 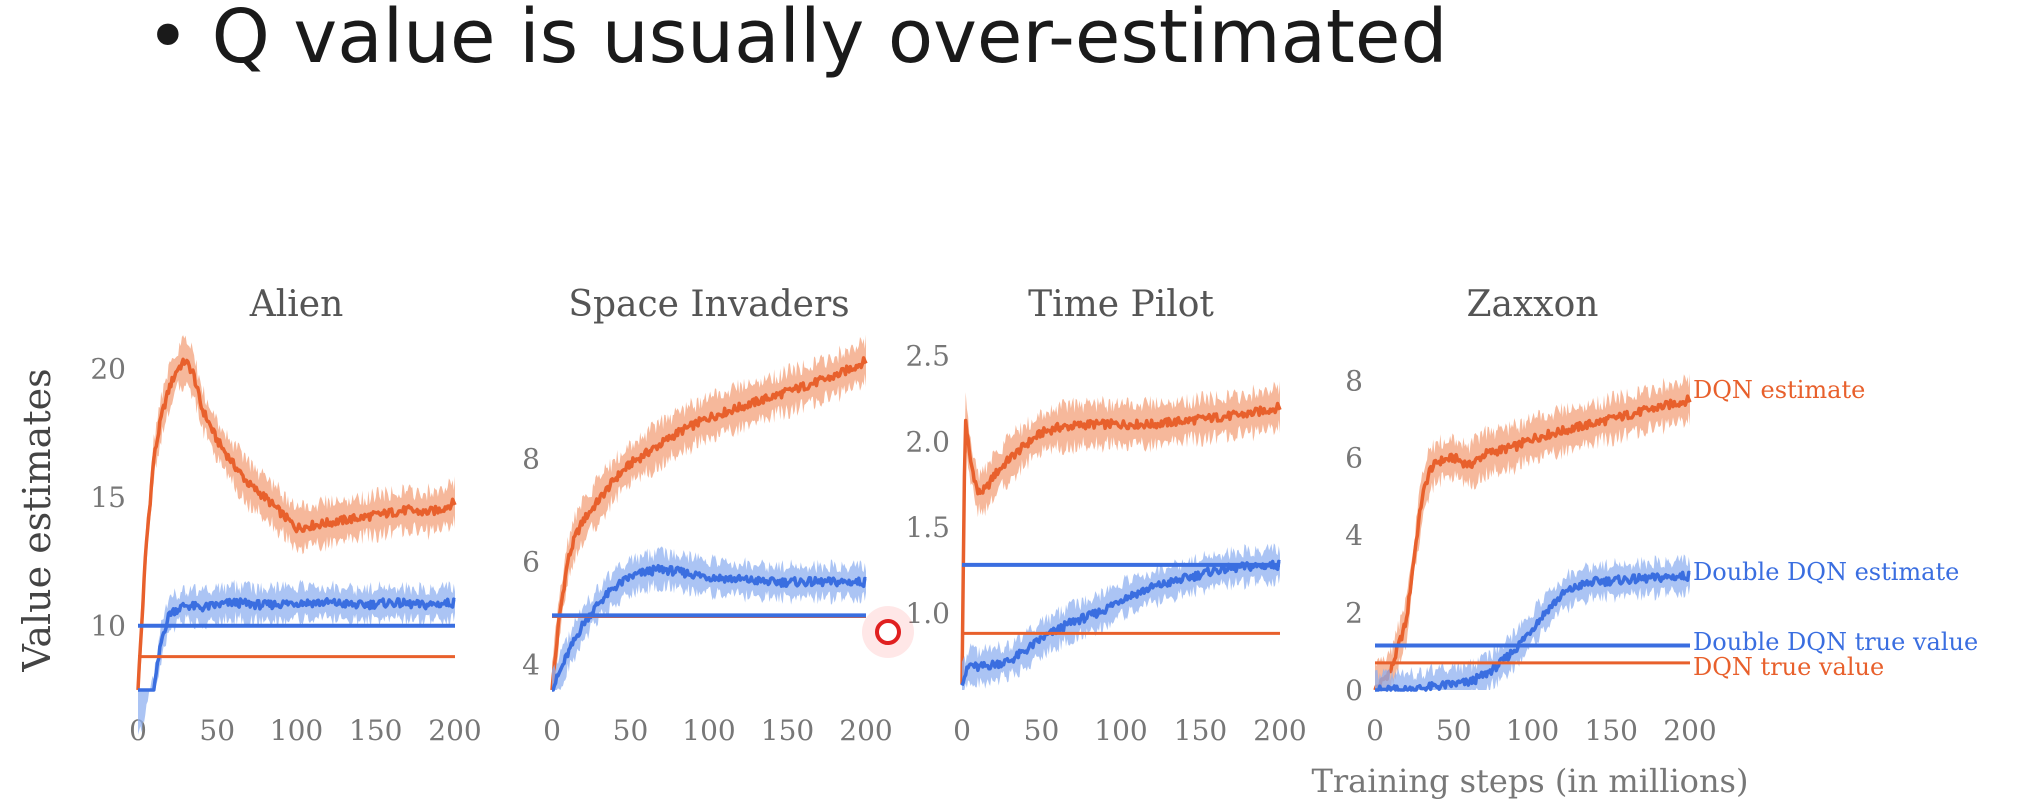 What do you see at coordinates (927, 527) in the screenshot?
I see `y-tick-label: 1.5` at bounding box center [927, 527].